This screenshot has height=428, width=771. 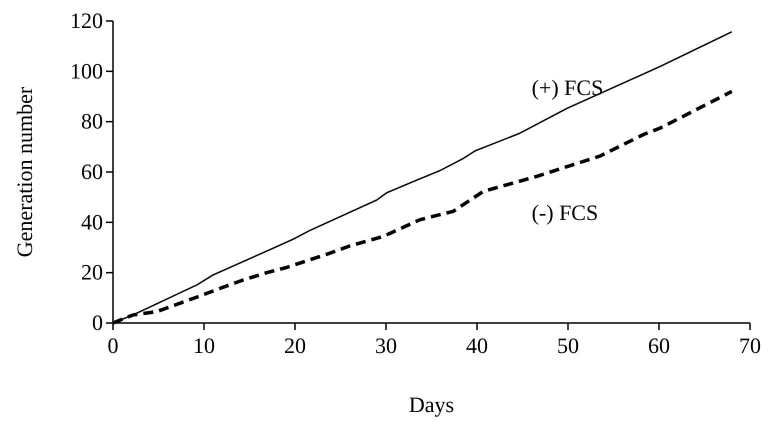 What do you see at coordinates (568, 87) in the screenshot?
I see `series-label: (+) FCS` at bounding box center [568, 87].